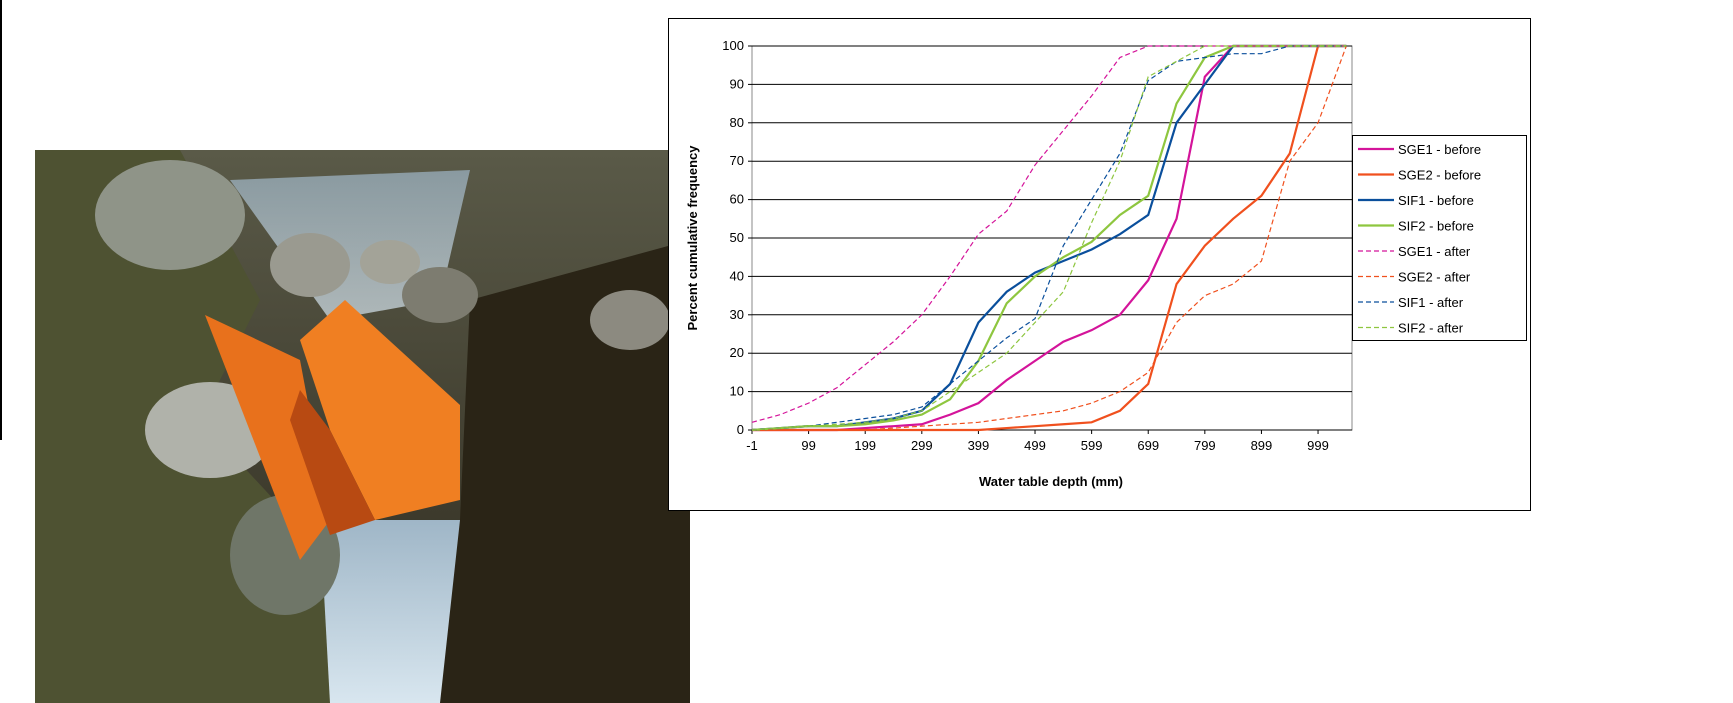  I want to click on stream-lower, so click(390, 611).